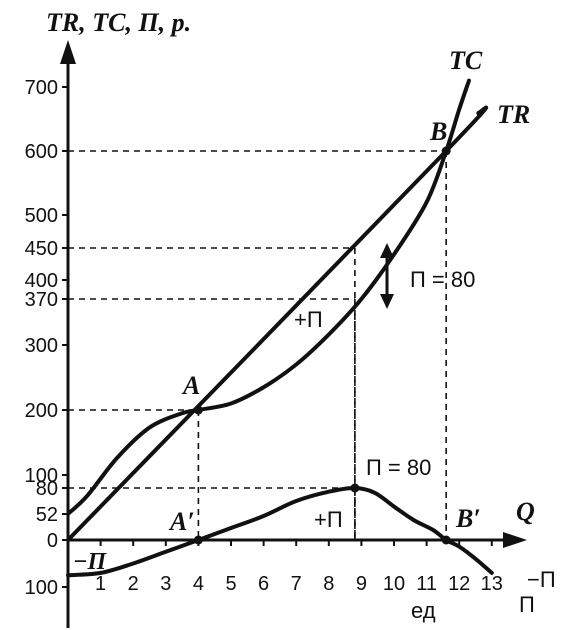  What do you see at coordinates (41, 476) in the screenshot?
I see `y-tick-label-8: 100` at bounding box center [41, 476].